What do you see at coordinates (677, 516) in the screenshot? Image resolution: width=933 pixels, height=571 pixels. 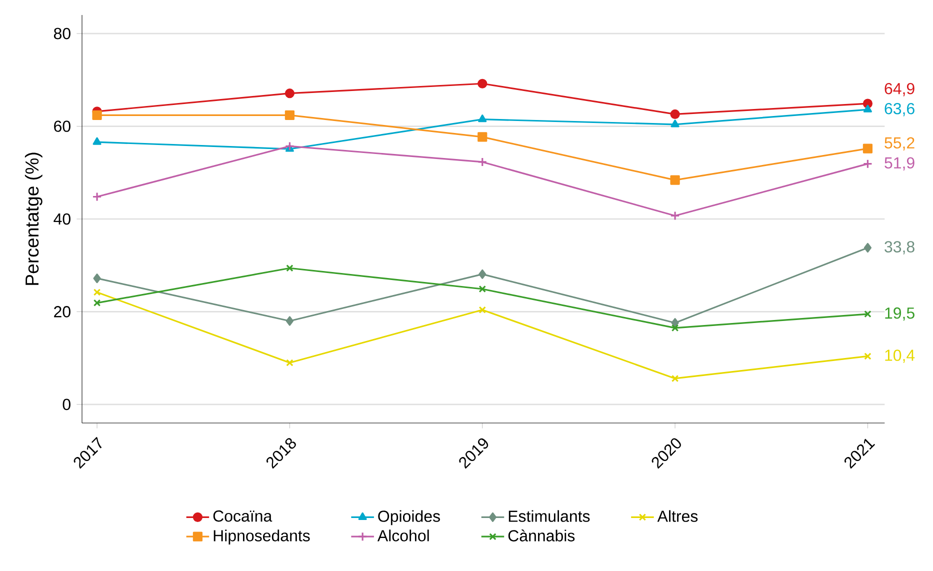 I see `legend-label: Altres` at bounding box center [677, 516].